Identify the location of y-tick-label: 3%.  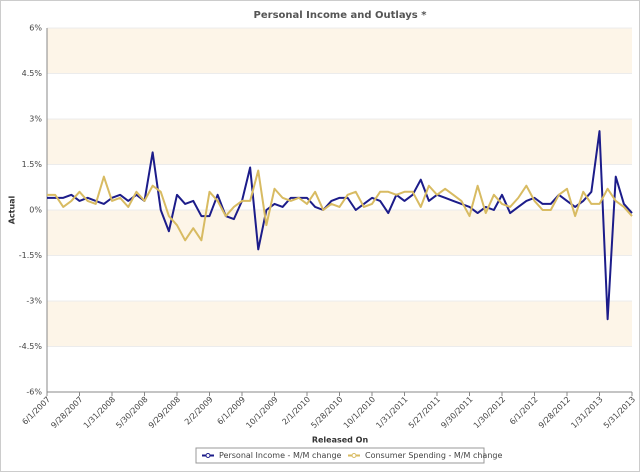
(35, 119).